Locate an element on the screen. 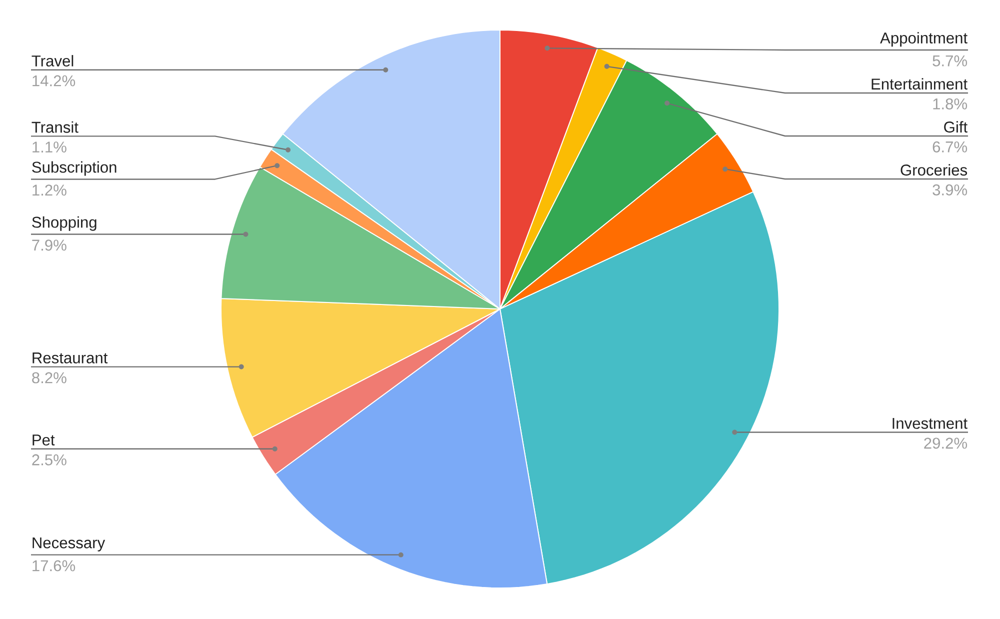 The image size is (1000, 619). slice-label: Investment is located at coordinates (930, 423).